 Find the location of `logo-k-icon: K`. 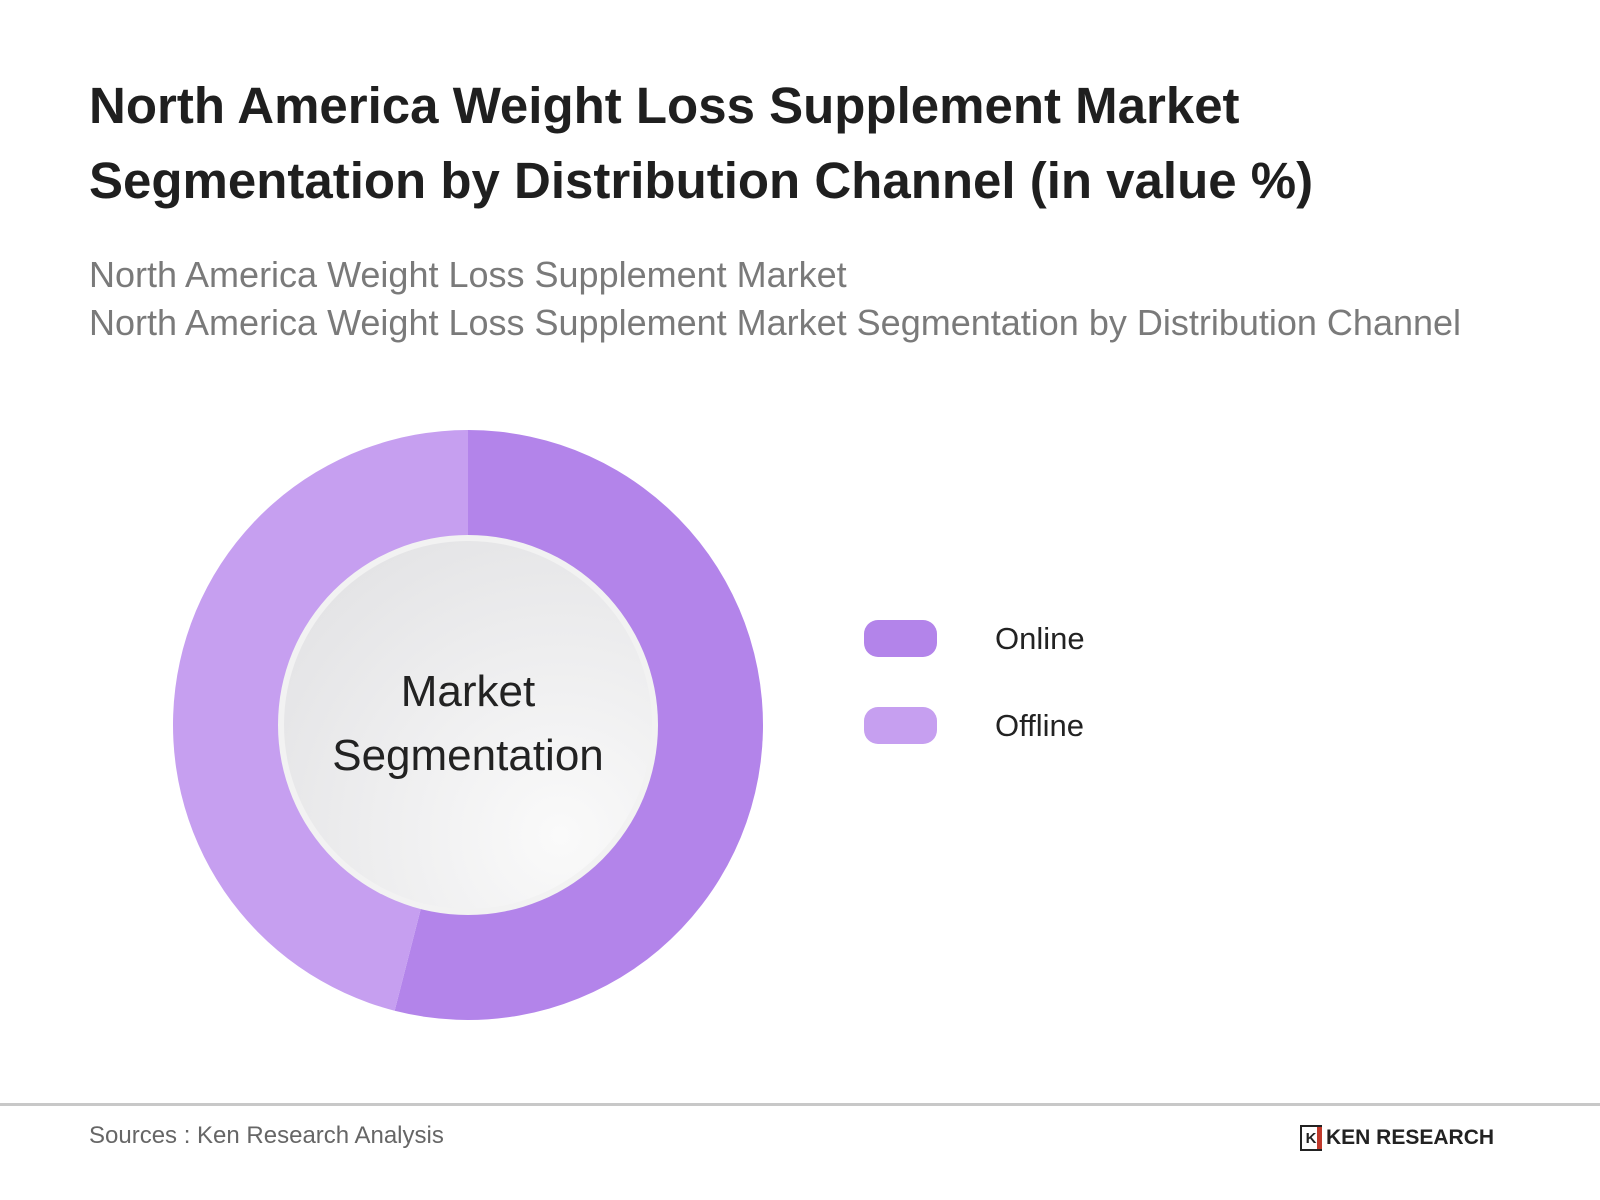

logo-k-icon: K is located at coordinates (1311, 1138).